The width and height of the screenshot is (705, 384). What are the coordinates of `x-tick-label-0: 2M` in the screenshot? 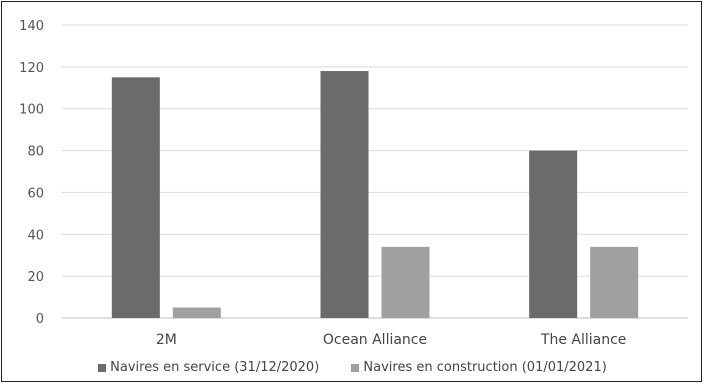 It's located at (166, 340).